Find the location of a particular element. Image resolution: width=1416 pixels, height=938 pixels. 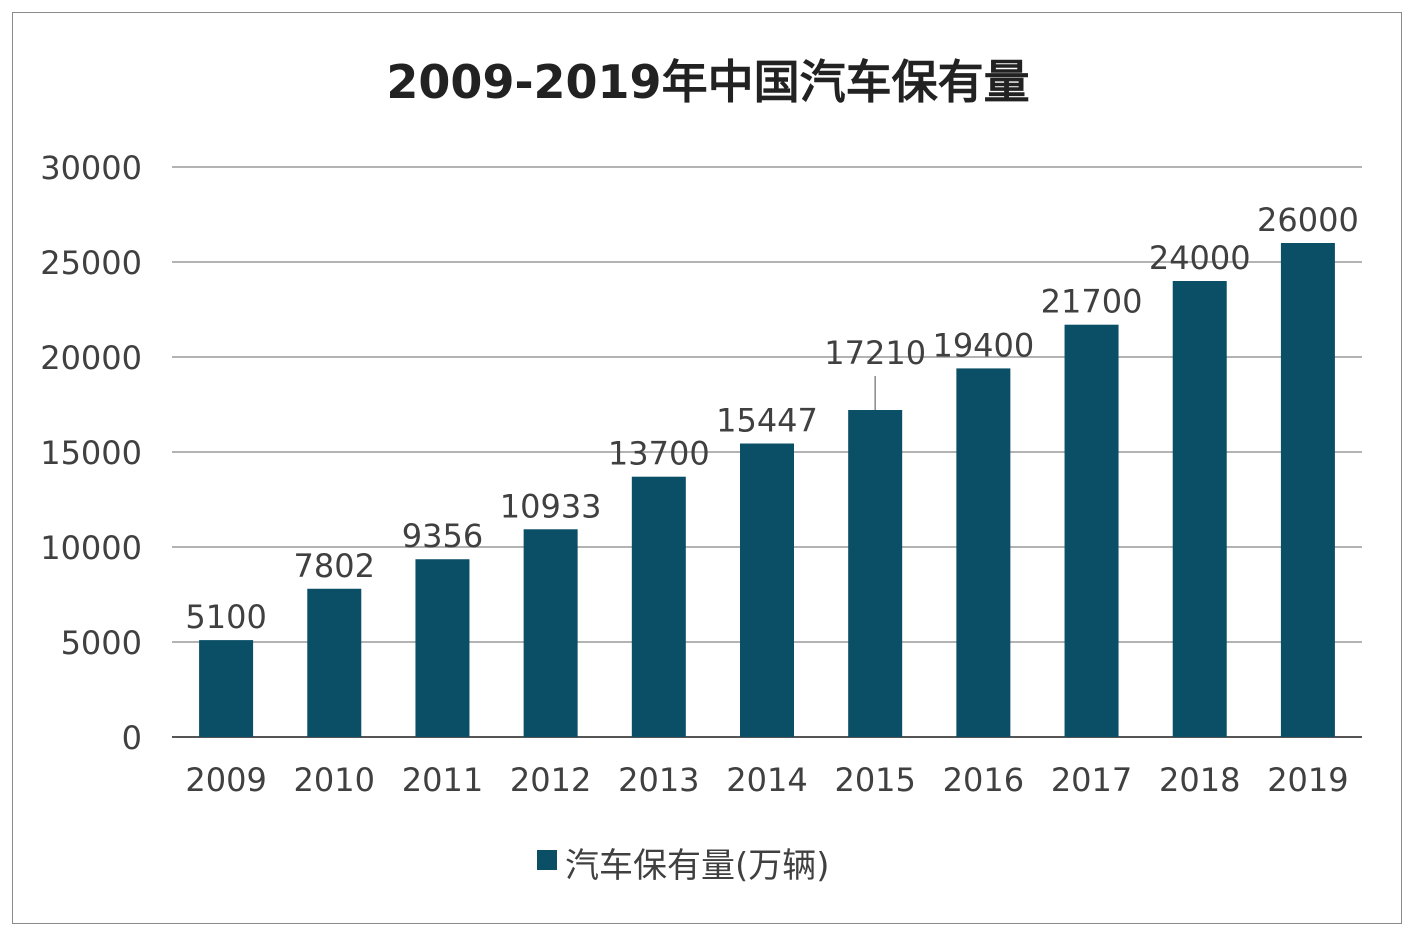

data-label: 26000 is located at coordinates (1308, 220).